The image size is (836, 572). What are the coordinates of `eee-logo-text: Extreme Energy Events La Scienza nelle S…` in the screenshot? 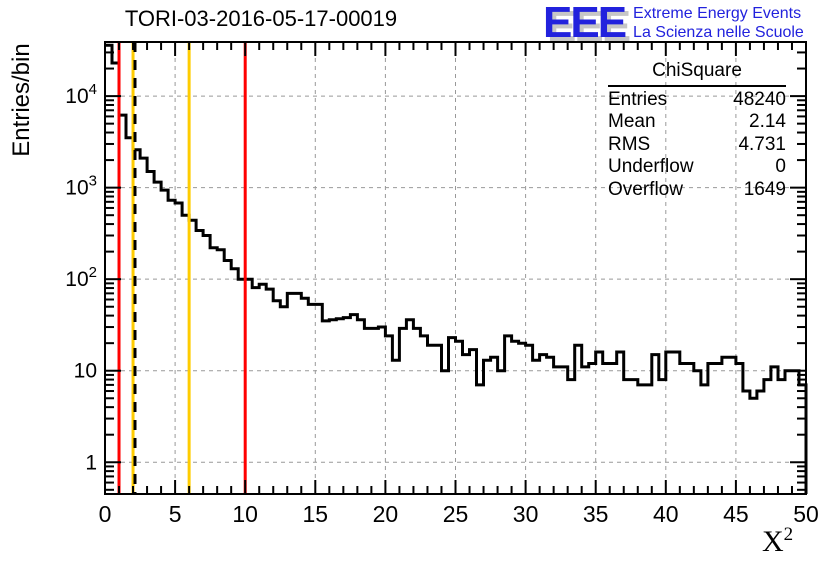 It's located at (718, 23).